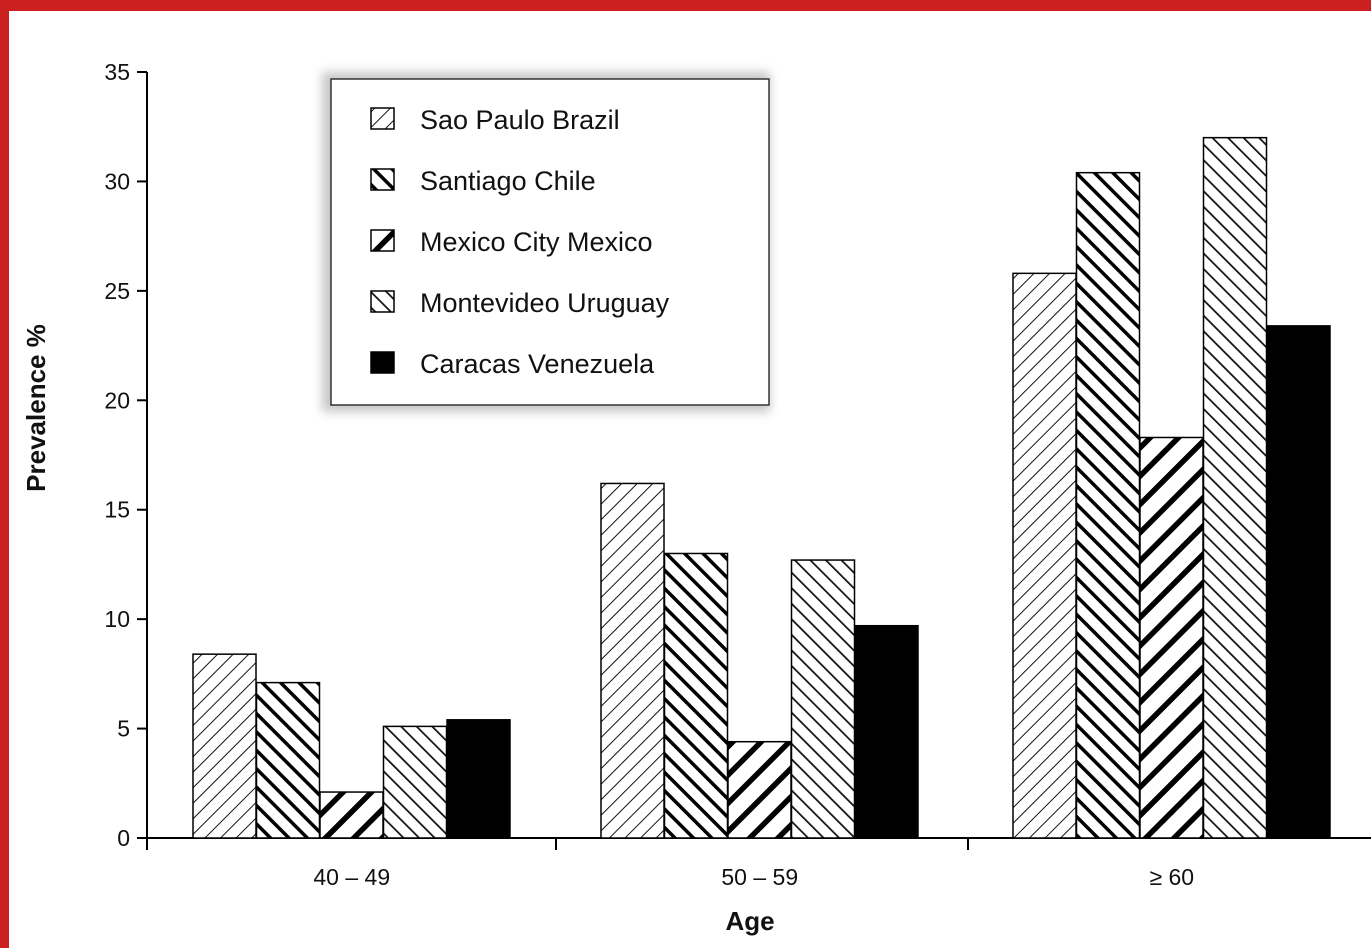  What do you see at coordinates (1171, 877) in the screenshot?
I see `x-tick-label: ≥ 60` at bounding box center [1171, 877].